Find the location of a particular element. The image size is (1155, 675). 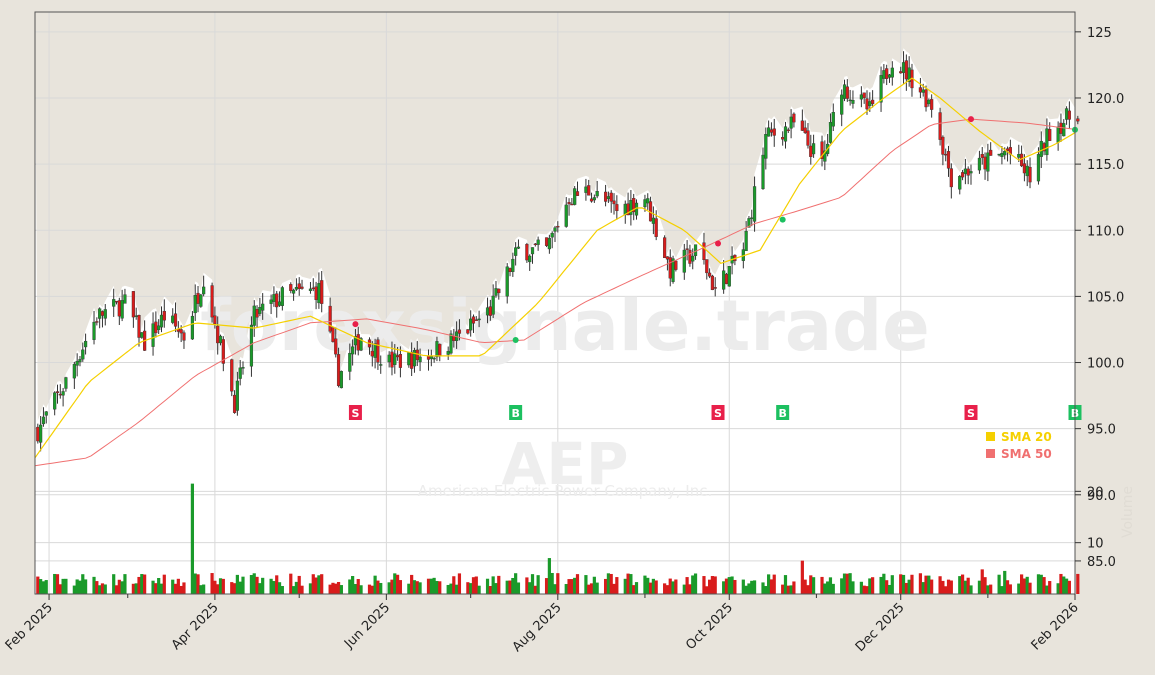

legend-swatch-sma50 is located at coordinates (990, 453).